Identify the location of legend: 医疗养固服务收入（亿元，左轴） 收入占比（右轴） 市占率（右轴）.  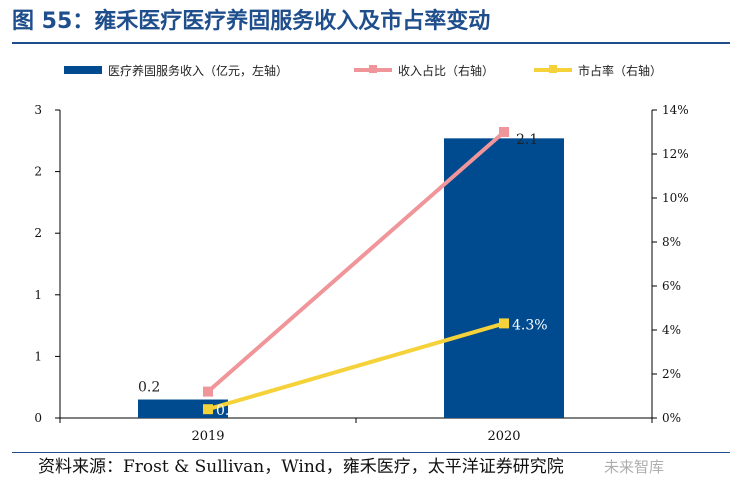
(384, 70).